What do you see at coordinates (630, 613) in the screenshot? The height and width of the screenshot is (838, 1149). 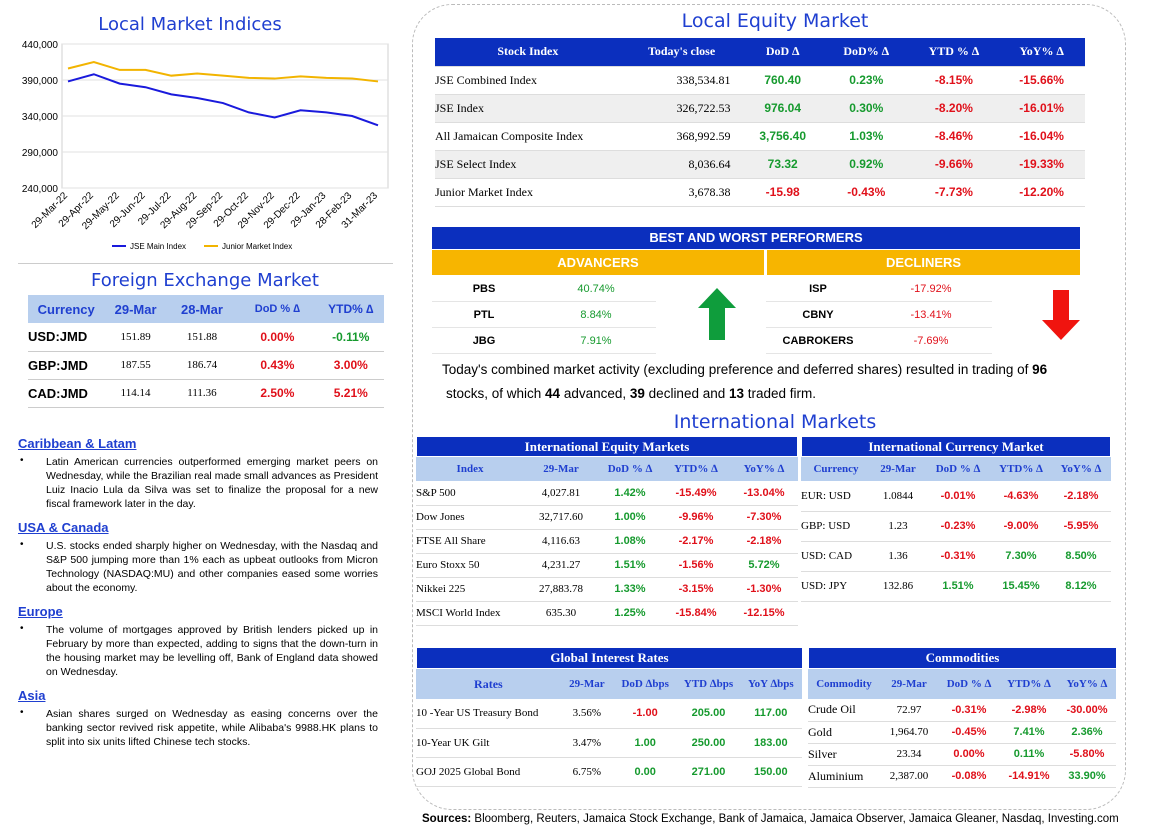 I see `row-change: 1.25%` at bounding box center [630, 613].